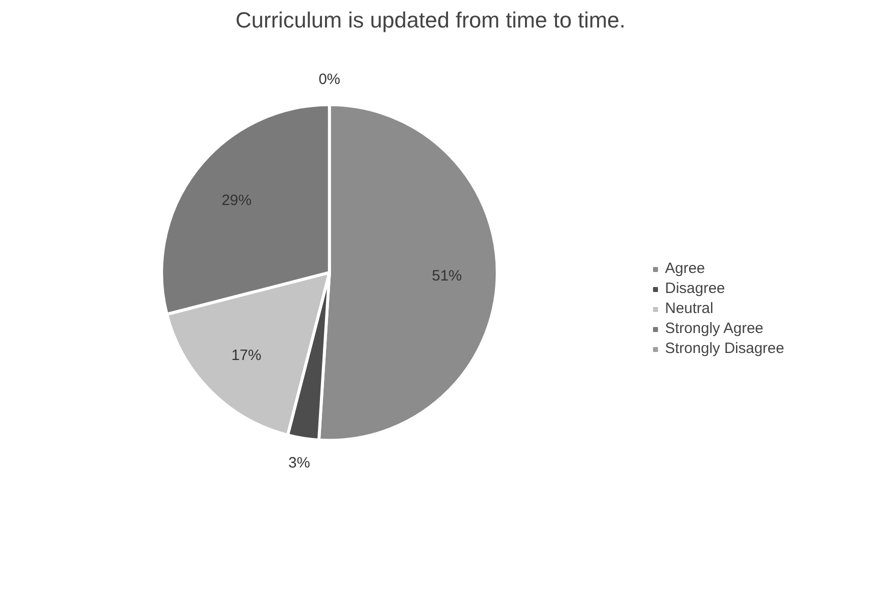 Image resolution: width=889 pixels, height=590 pixels. I want to click on text: 0%, so click(329, 79).